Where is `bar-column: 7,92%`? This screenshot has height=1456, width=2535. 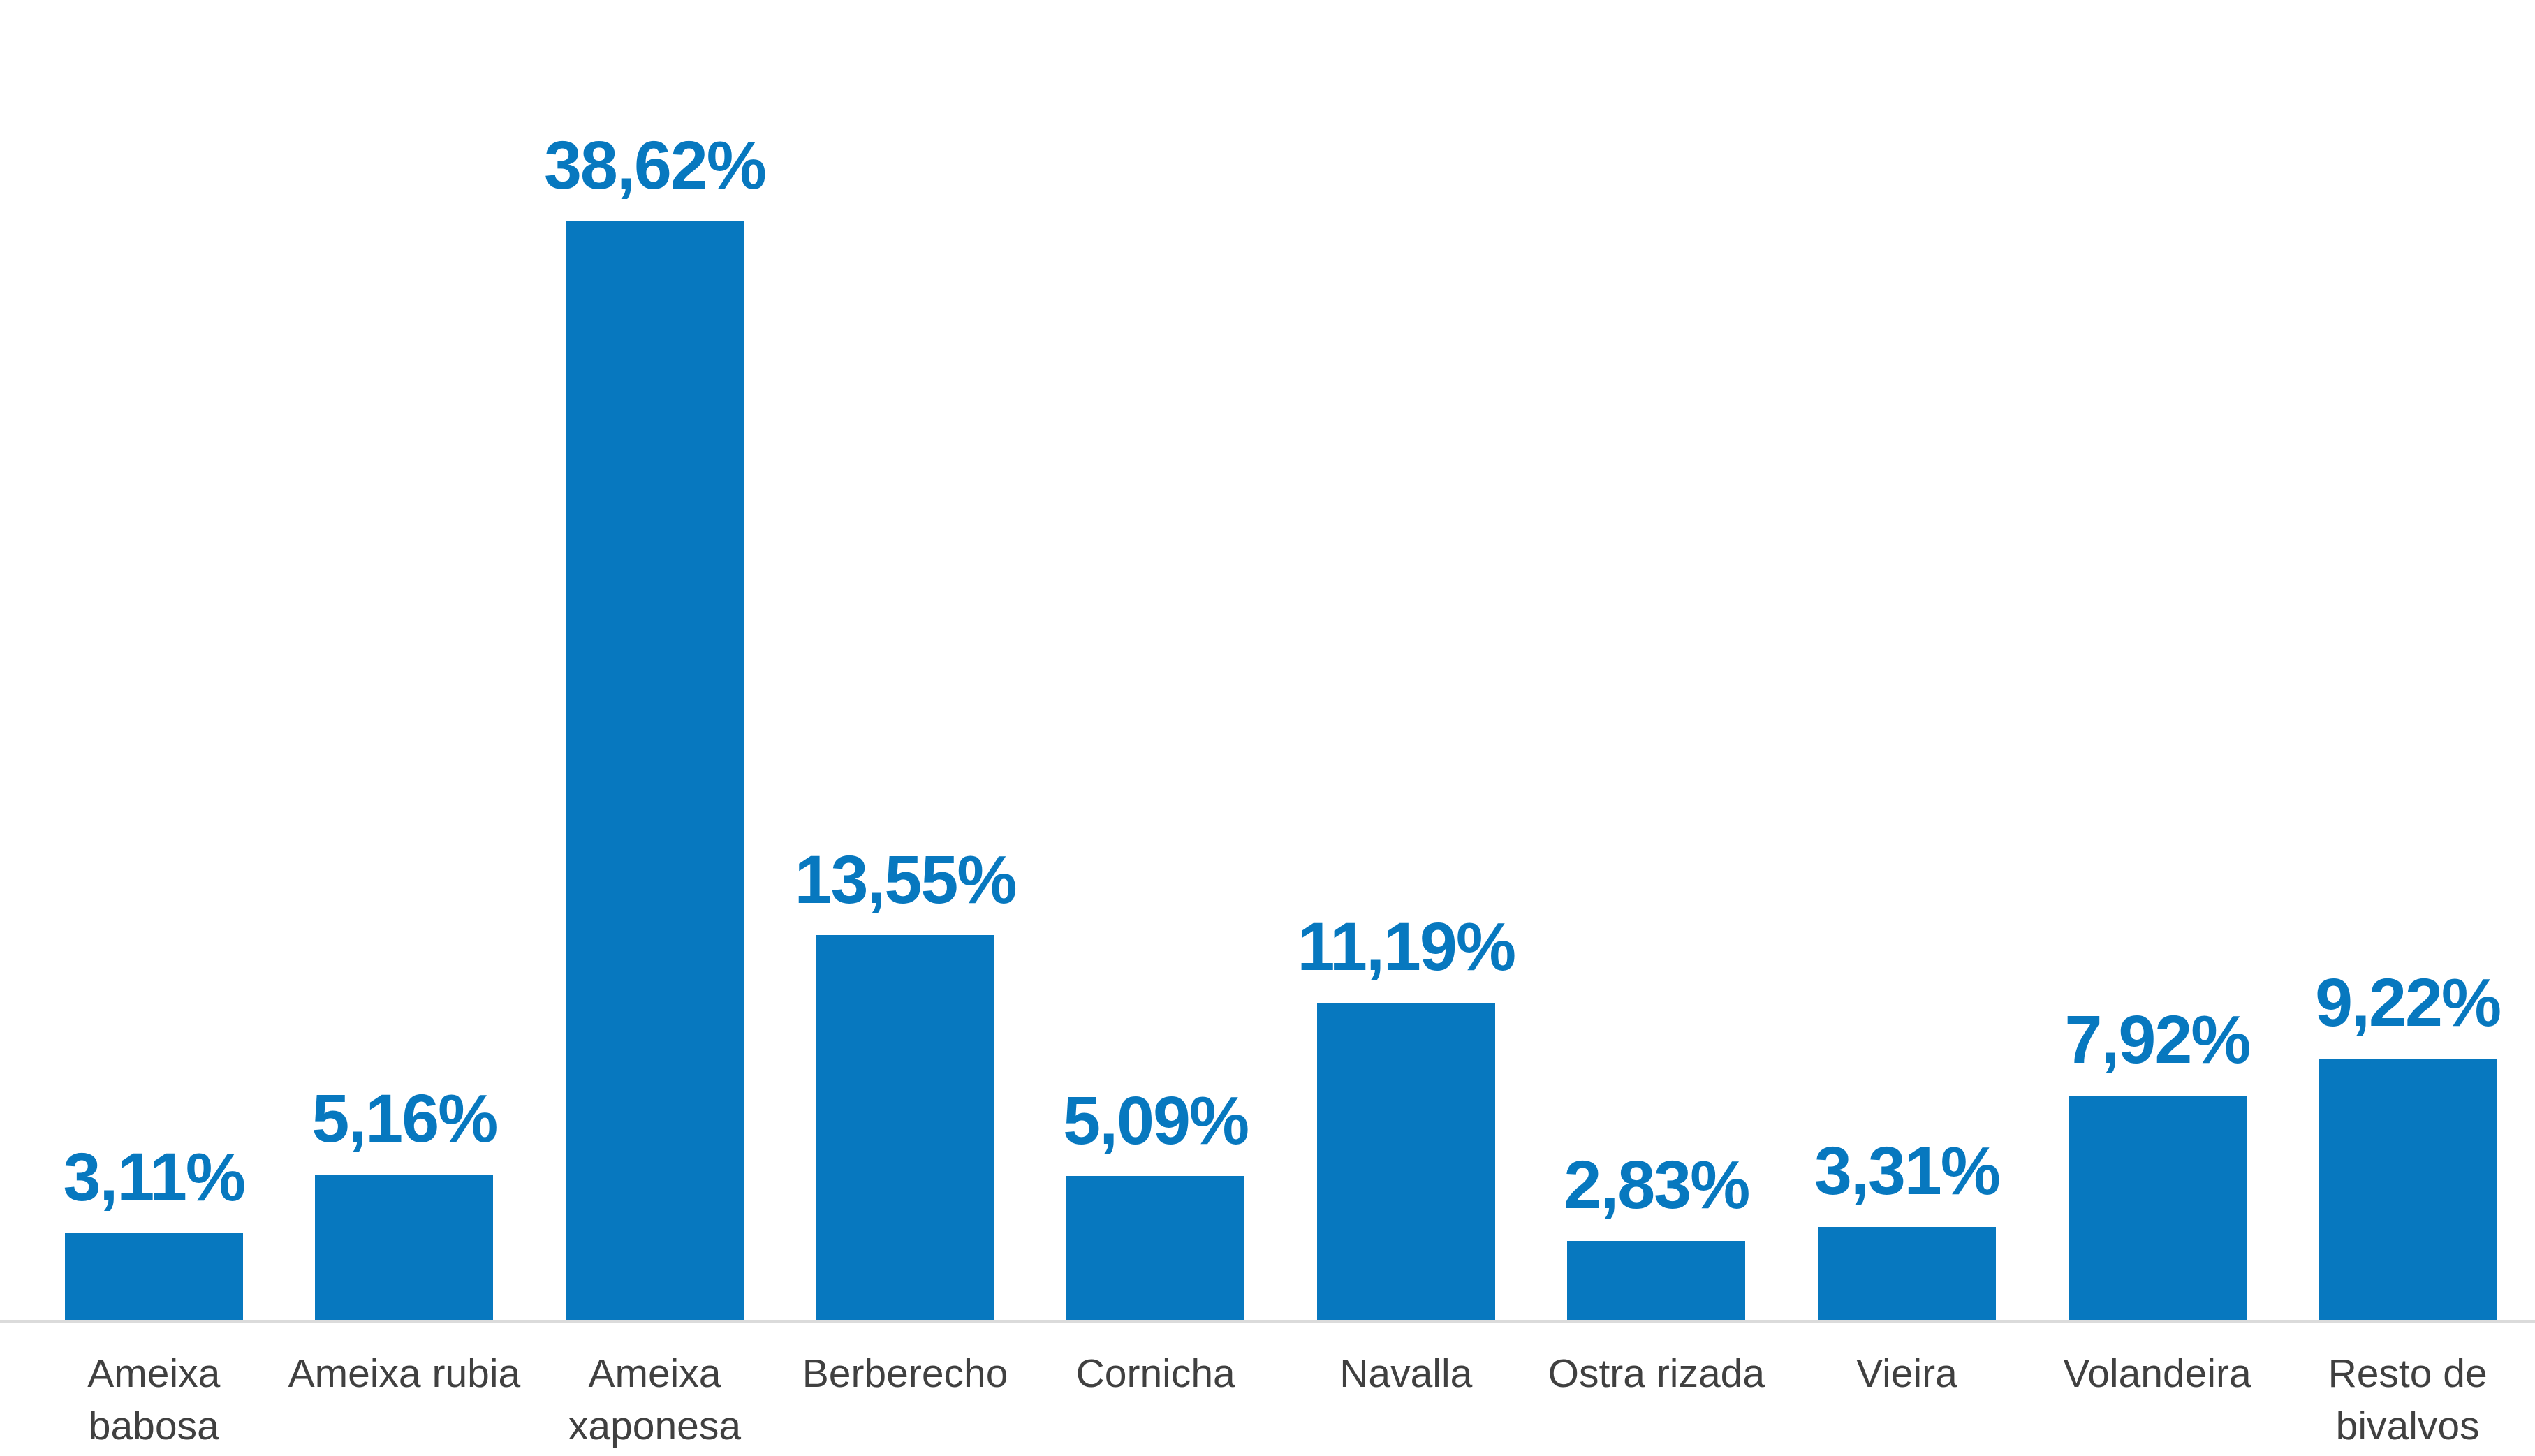
bar-column: 7,92% is located at coordinates (2157, 661).